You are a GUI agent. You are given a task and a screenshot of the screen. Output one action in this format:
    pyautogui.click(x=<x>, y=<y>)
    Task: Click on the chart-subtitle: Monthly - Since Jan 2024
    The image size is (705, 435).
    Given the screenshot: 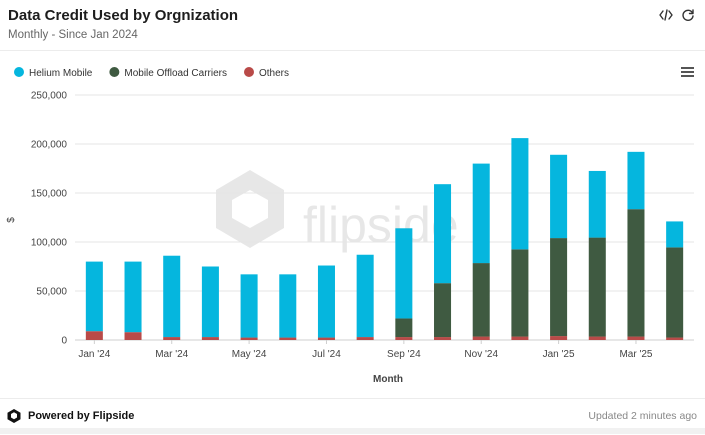 What is the action you would take?
    pyautogui.click(x=73, y=35)
    